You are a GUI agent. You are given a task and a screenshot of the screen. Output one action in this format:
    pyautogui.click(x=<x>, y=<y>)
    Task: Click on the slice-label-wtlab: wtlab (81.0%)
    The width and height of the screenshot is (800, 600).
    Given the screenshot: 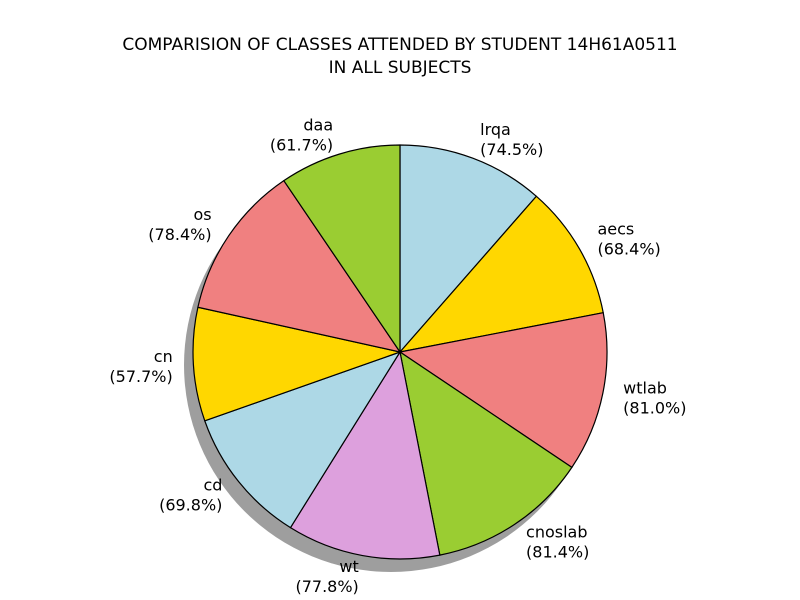 What is the action you would take?
    pyautogui.click(x=654, y=397)
    